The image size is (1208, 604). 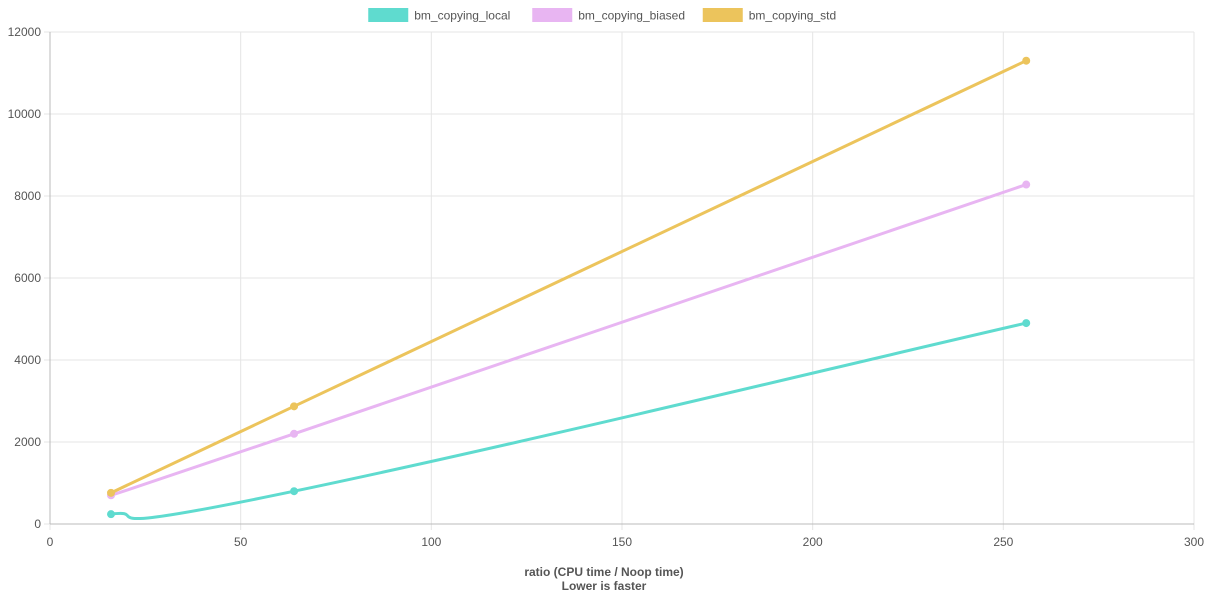 I want to click on x-axis-subtitle: Lower is faster, so click(x=604, y=586).